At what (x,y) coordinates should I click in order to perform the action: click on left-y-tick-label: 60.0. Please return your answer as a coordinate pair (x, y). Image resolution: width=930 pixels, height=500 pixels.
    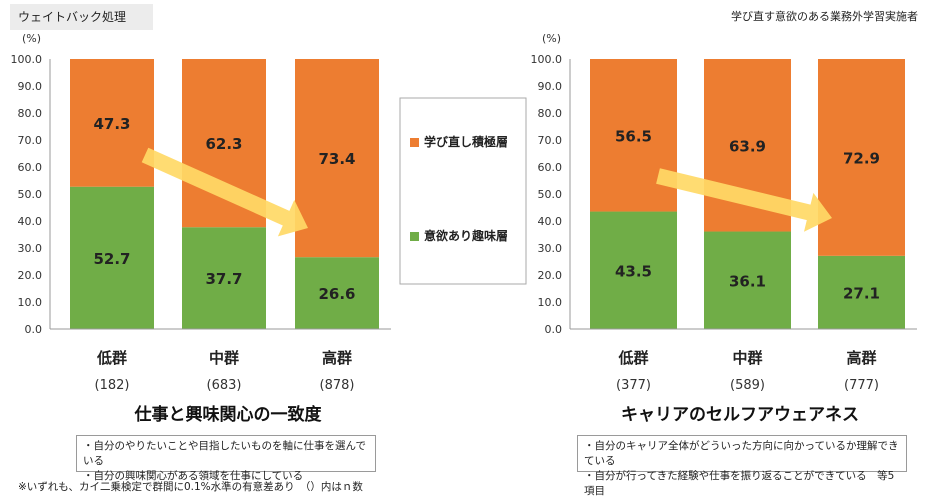
    Looking at the image, I should click on (30, 167).